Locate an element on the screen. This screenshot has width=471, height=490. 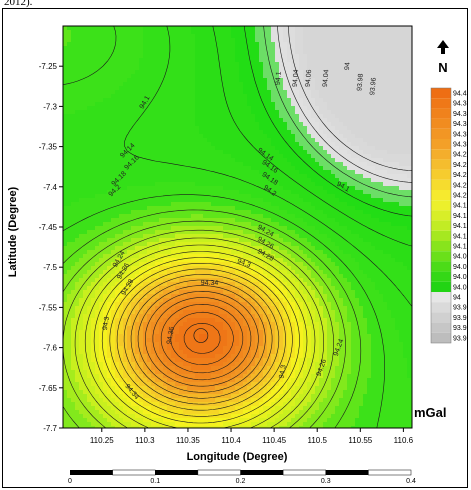
scale-label: 0.4 is located at coordinates (411, 481).